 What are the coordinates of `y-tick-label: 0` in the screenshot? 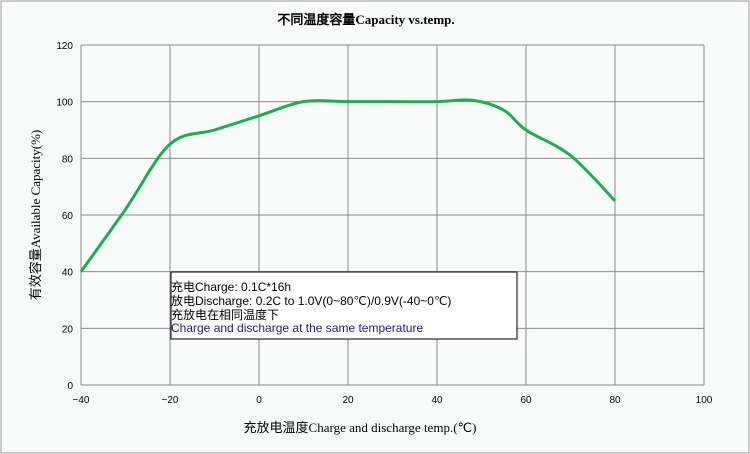 It's located at (70, 386).